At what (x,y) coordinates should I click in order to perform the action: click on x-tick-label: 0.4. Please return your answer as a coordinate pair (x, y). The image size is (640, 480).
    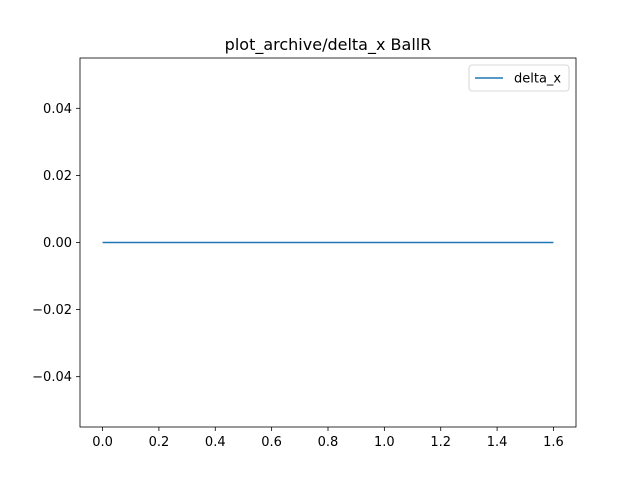
    Looking at the image, I should click on (215, 442).